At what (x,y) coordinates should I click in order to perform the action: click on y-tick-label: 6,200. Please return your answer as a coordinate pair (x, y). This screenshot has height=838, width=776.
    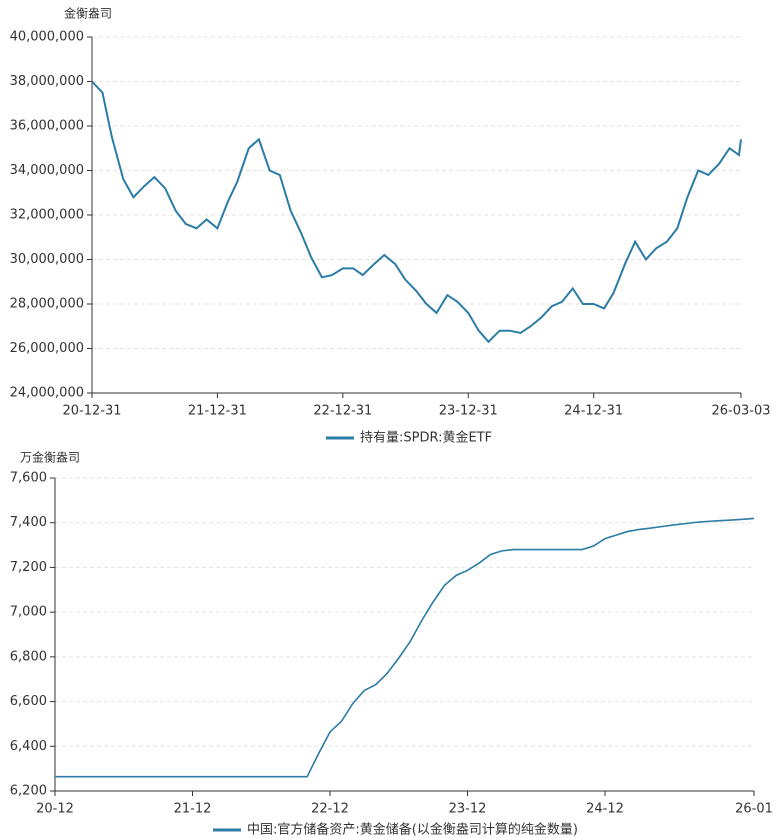
    Looking at the image, I should click on (28, 791).